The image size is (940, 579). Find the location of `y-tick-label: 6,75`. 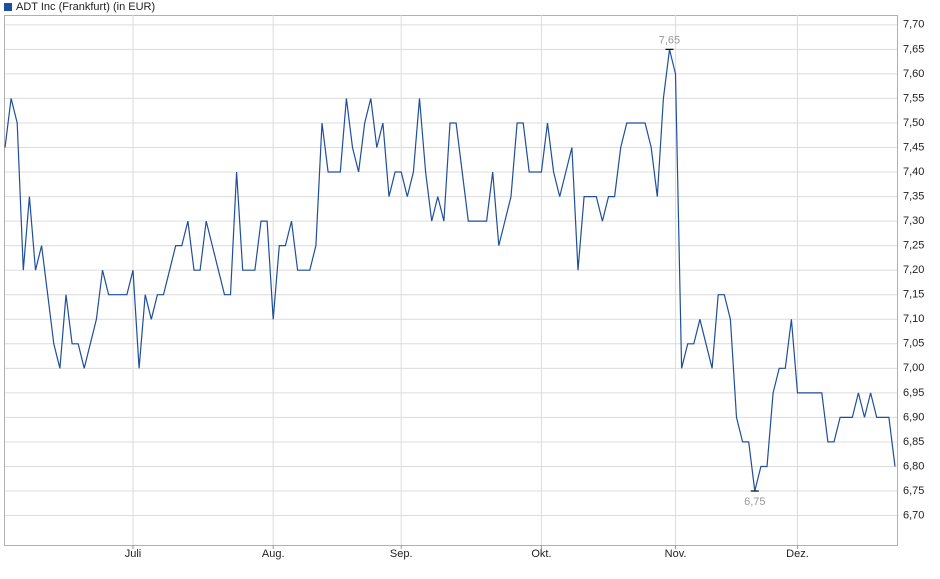

y-tick-label: 6,75 is located at coordinates (913, 491).